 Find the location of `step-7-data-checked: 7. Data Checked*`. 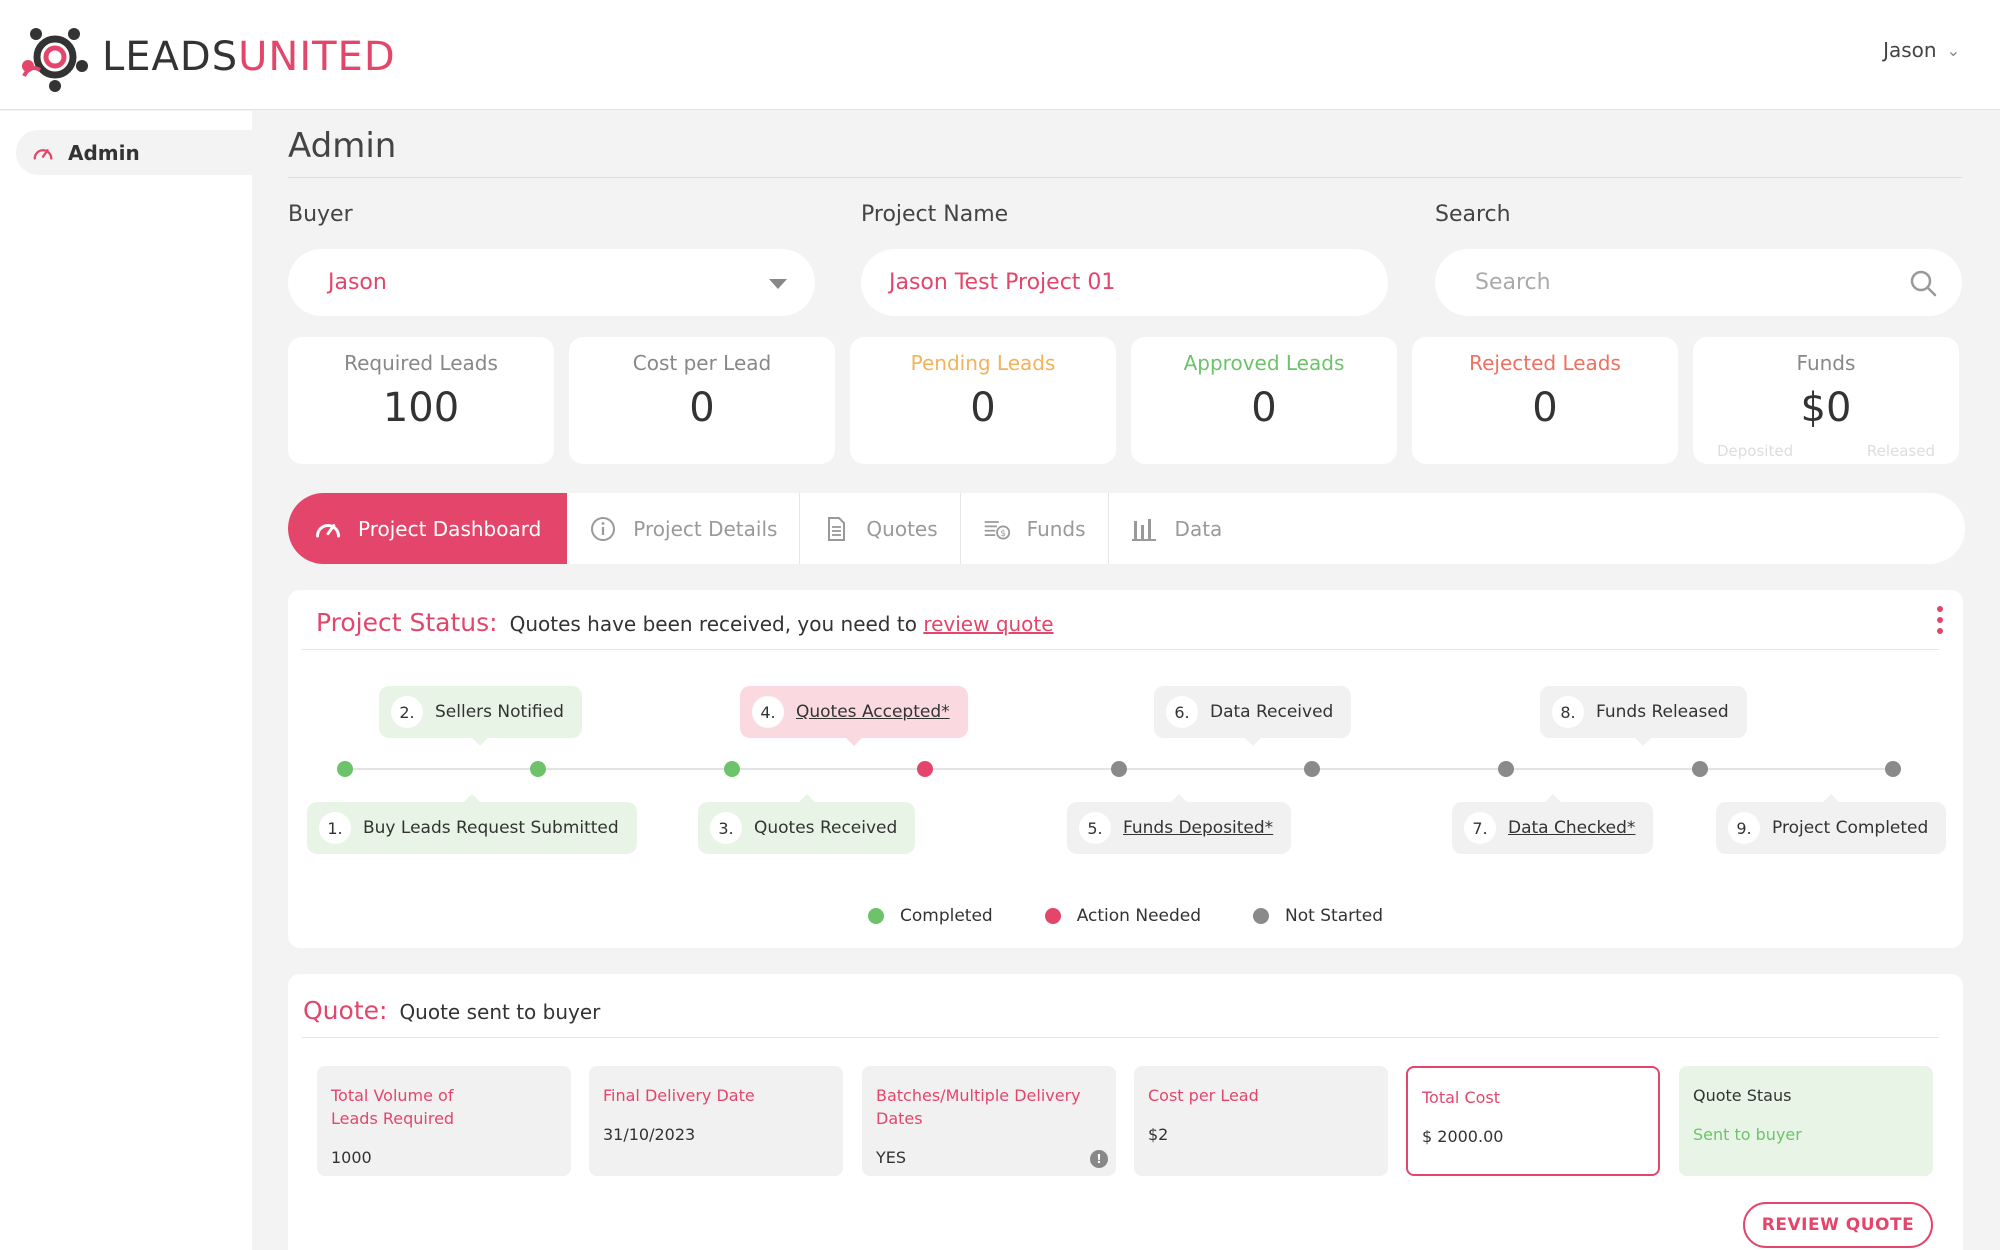

step-7-data-checked: 7. Data Checked* is located at coordinates (1553, 824).